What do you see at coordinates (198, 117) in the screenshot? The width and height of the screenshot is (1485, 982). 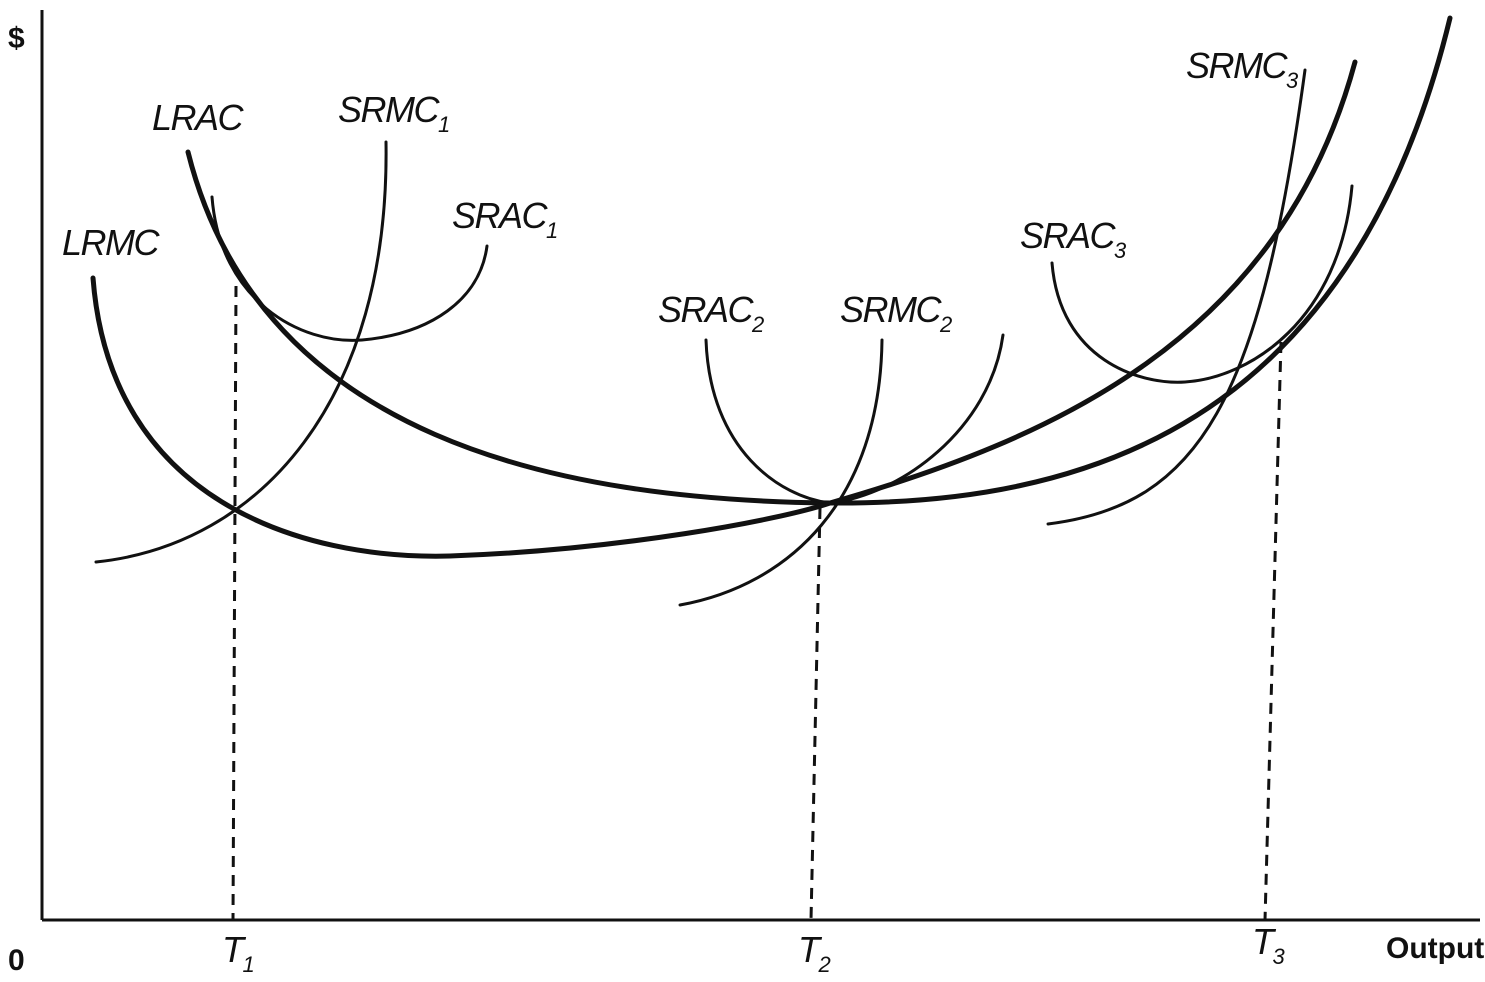 I see `lrac-label: LRAC` at bounding box center [198, 117].